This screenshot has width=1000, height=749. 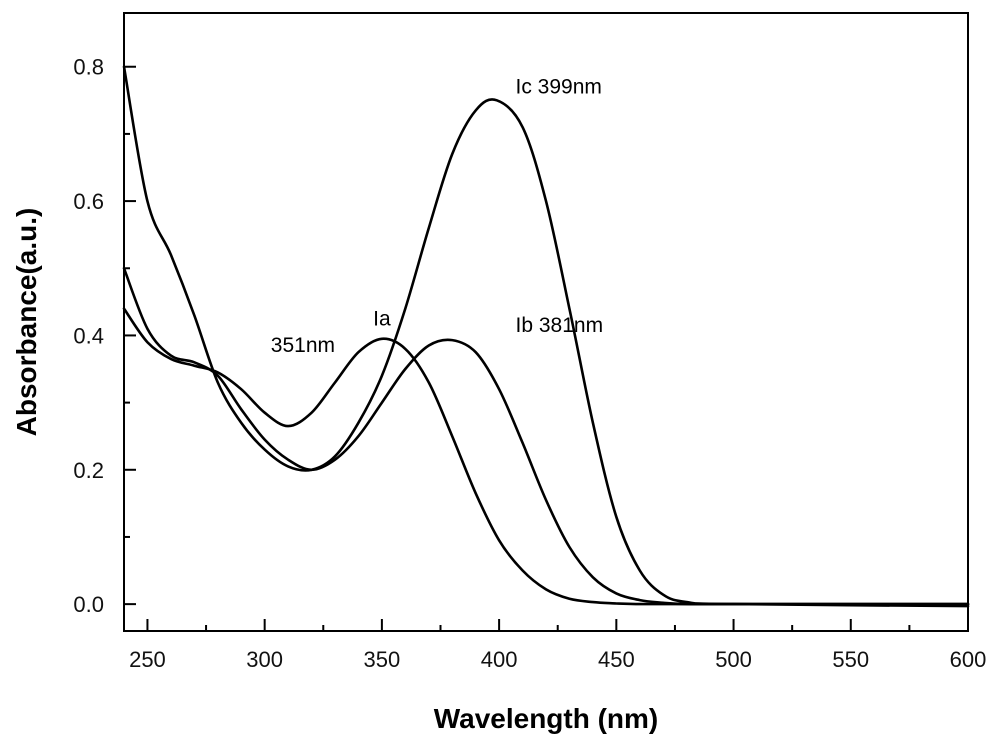 I want to click on x-tick-label: 350, so click(x=382, y=659).